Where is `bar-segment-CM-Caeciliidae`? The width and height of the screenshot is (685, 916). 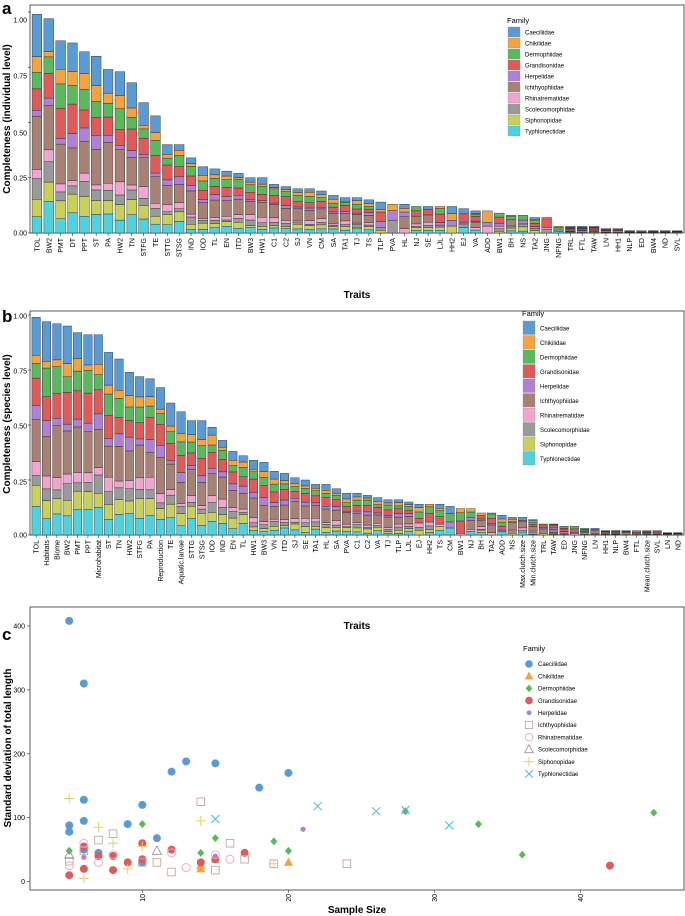 bar-segment-CM-Caeciliidae is located at coordinates (450, 510).